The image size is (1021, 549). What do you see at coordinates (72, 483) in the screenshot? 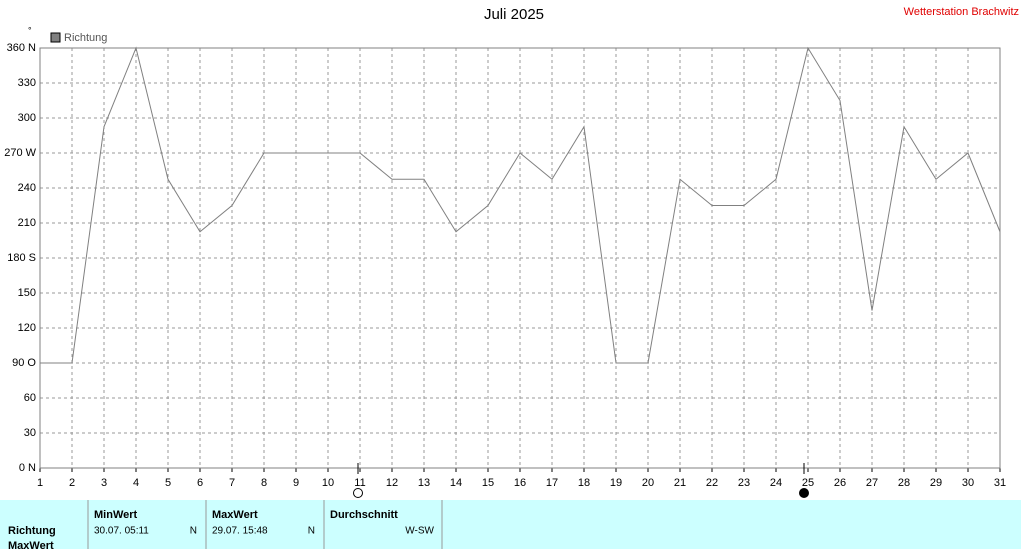
I see `x-tick-label: 2` at bounding box center [72, 483].